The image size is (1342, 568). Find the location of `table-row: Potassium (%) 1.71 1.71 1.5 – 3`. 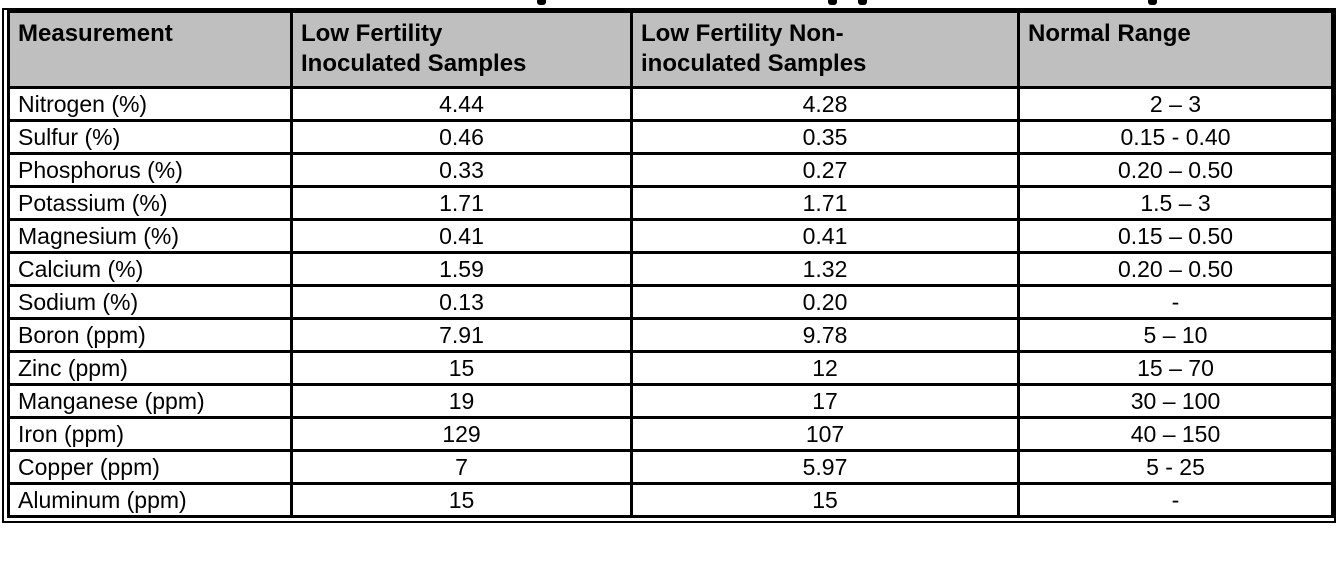

table-row: Potassium (%) 1.71 1.71 1.5 – 3 is located at coordinates (670, 203).